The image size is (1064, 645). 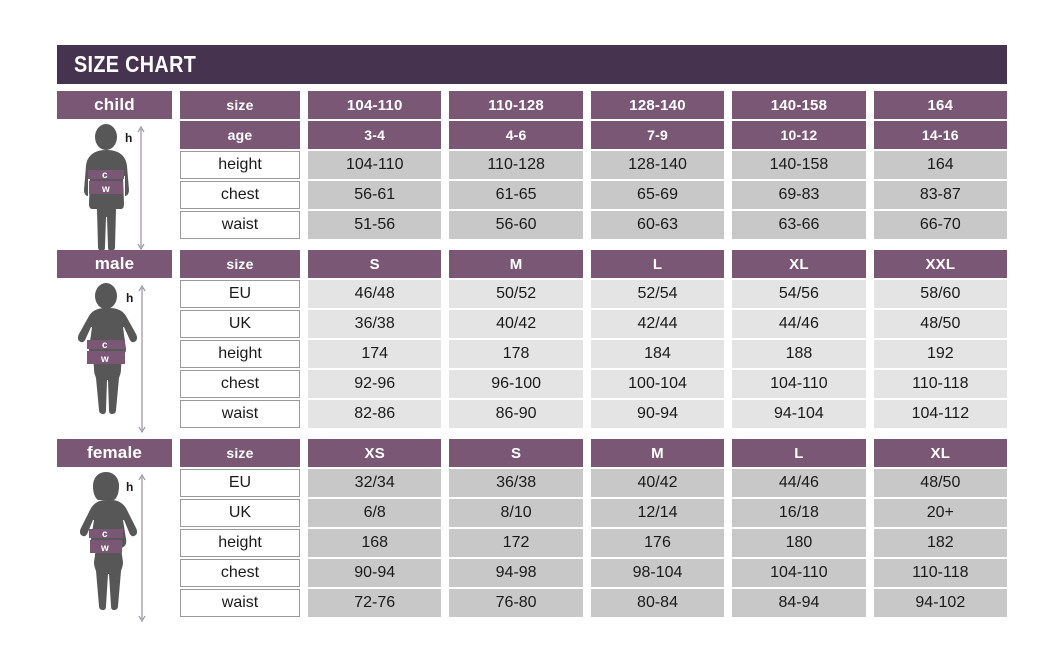 I want to click on header-label-size: size, so click(x=240, y=105).